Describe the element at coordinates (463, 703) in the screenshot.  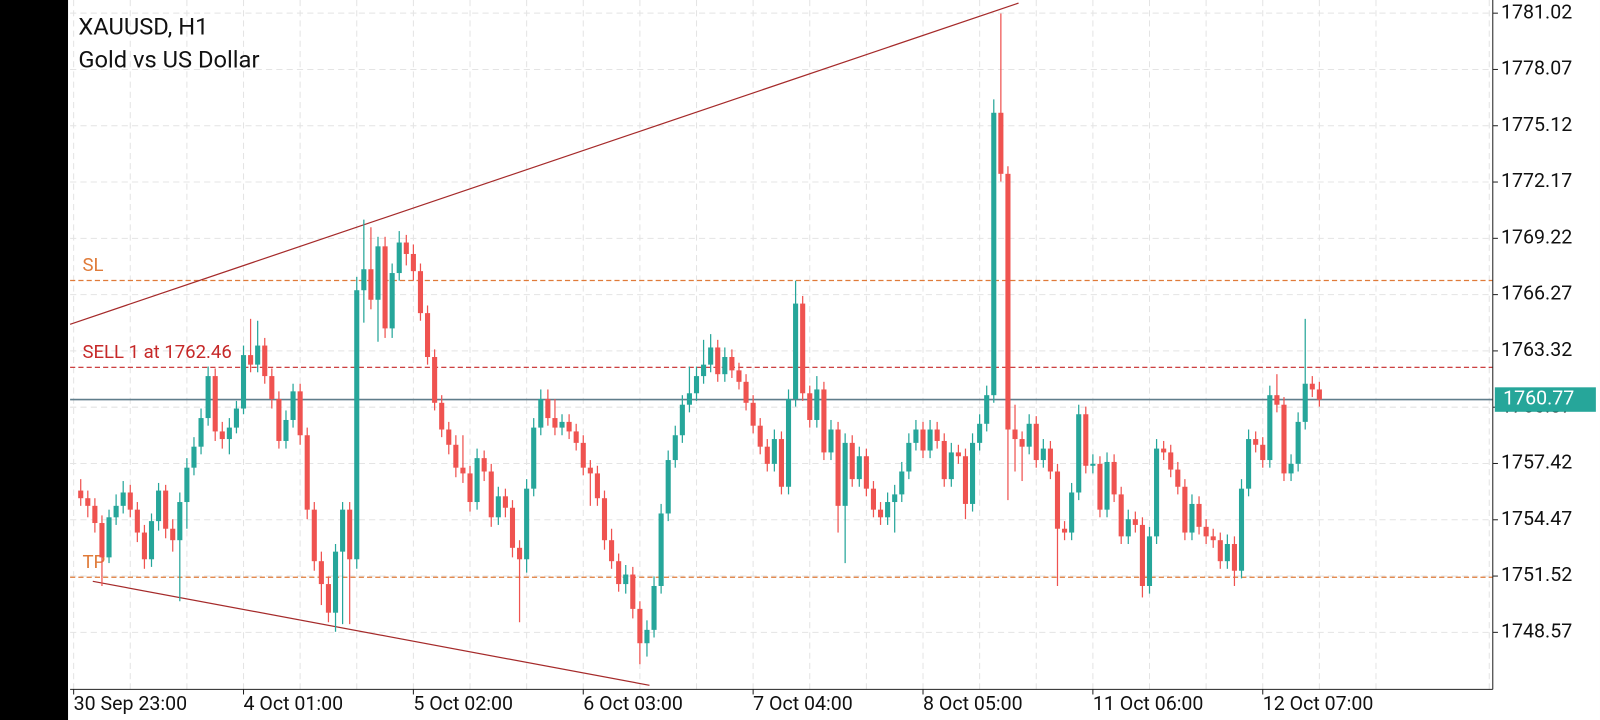
I see `x-tick-label: 5 Oct 02:00` at that location.